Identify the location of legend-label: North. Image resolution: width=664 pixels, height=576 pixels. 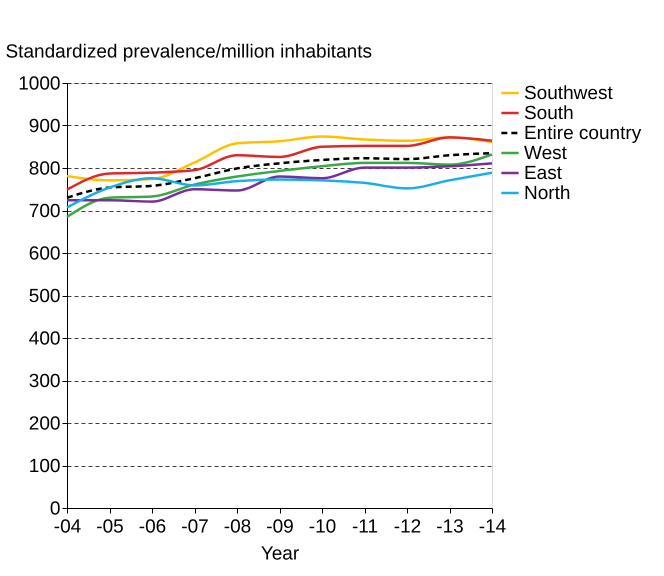
(547, 193).